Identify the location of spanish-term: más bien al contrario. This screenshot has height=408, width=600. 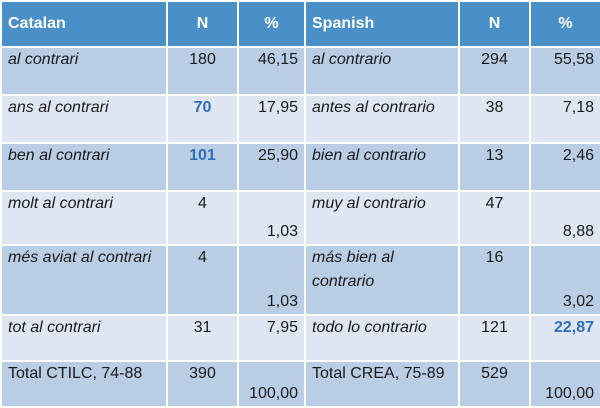
(382, 280).